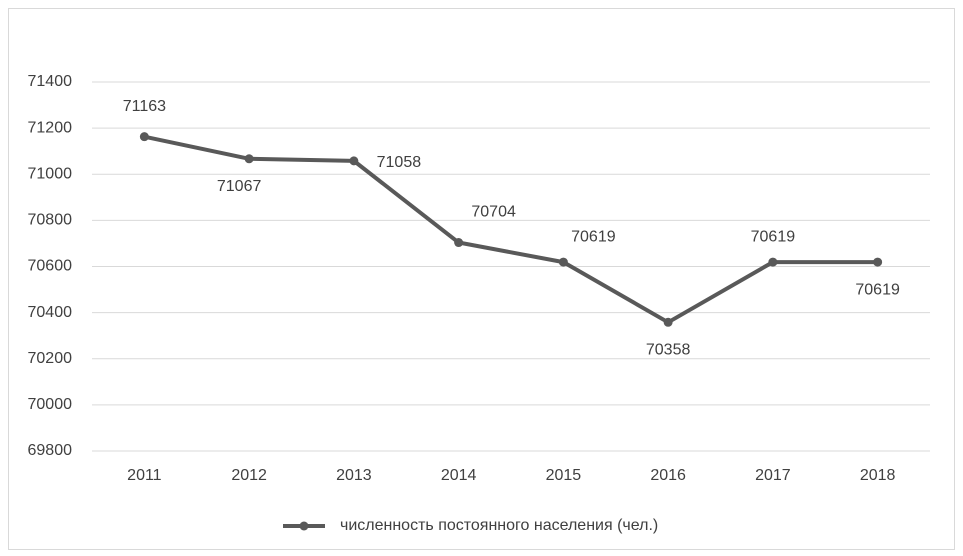 This screenshot has height=556, width=963. I want to click on x-tick-label: 2013, so click(354, 475).